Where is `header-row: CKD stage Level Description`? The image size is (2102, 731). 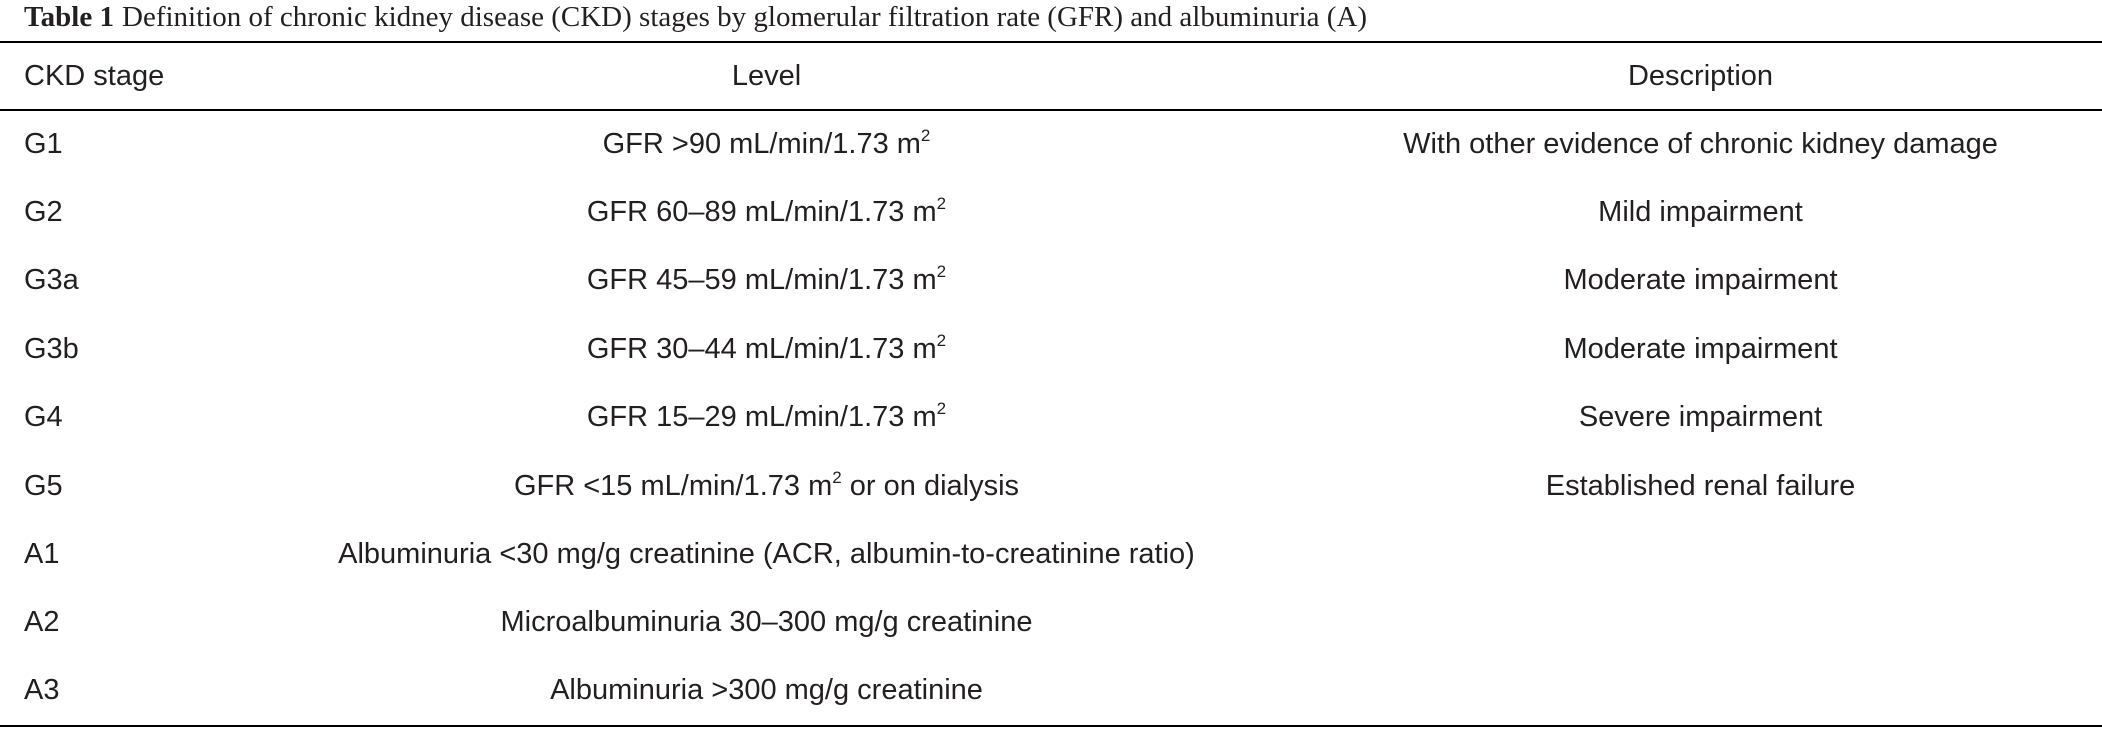
header-row: CKD stage Level Description is located at coordinates (1051, 76).